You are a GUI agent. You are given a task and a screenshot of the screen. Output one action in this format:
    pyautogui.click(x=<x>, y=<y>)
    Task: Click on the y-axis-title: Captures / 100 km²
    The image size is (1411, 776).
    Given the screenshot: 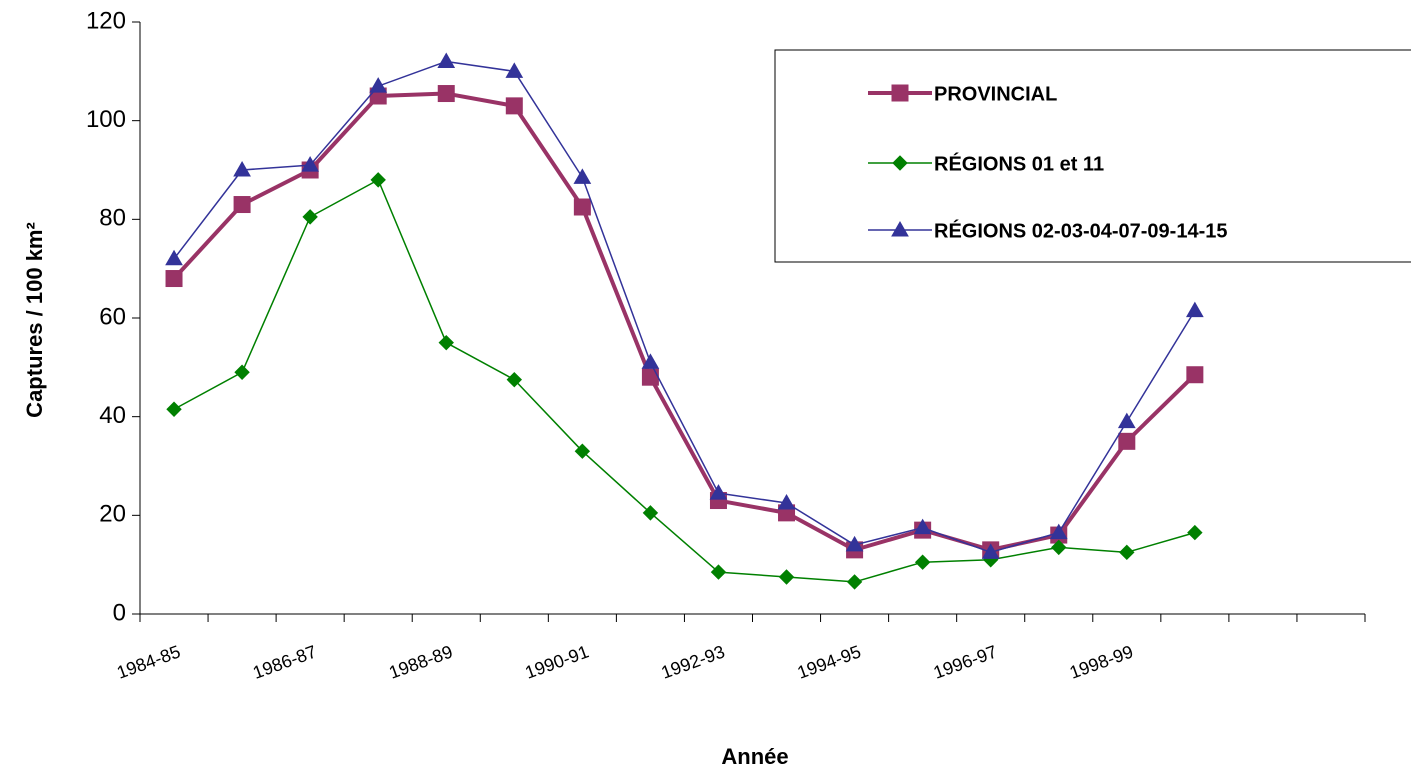 What is the action you would take?
    pyautogui.click(x=34, y=320)
    